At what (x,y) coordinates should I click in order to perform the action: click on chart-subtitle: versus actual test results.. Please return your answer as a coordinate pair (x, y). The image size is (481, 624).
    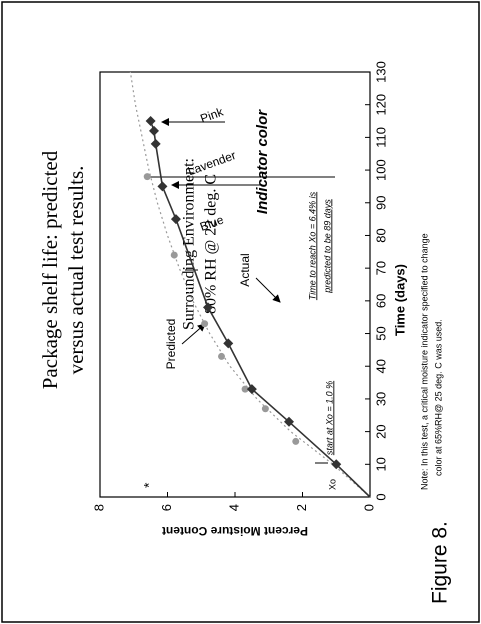
    Looking at the image, I should click on (76, 270).